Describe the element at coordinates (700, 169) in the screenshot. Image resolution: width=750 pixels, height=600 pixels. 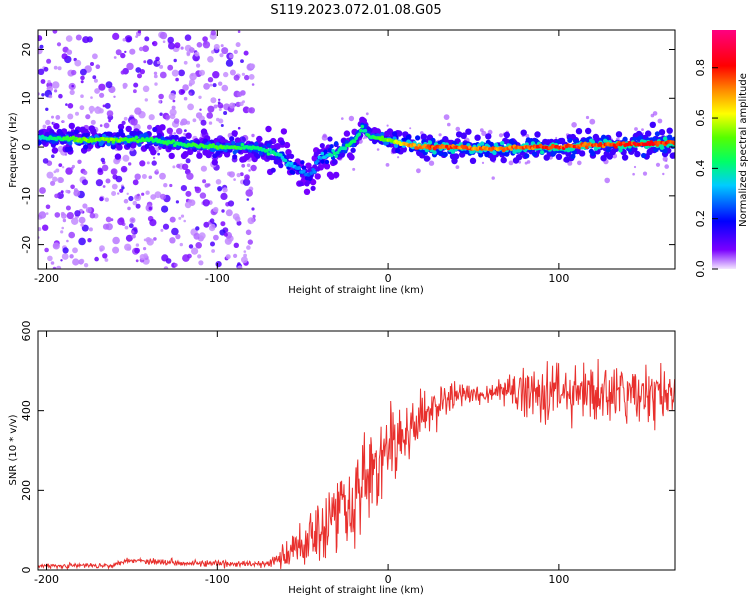
I see `colorbar-tick-label: 0.4` at that location.